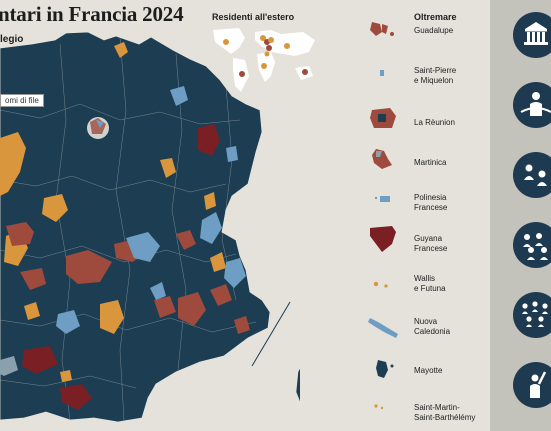  Describe the element at coordinates (430, 162) in the screenshot. I see `overseas-label-martinica: Martinica` at that location.